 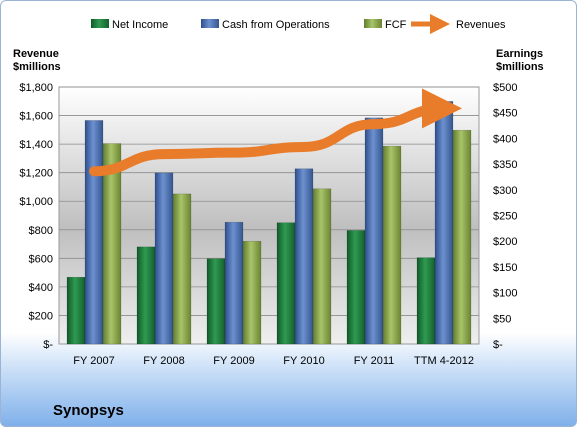 I want to click on right-tick-label: $400, so click(x=505, y=139).